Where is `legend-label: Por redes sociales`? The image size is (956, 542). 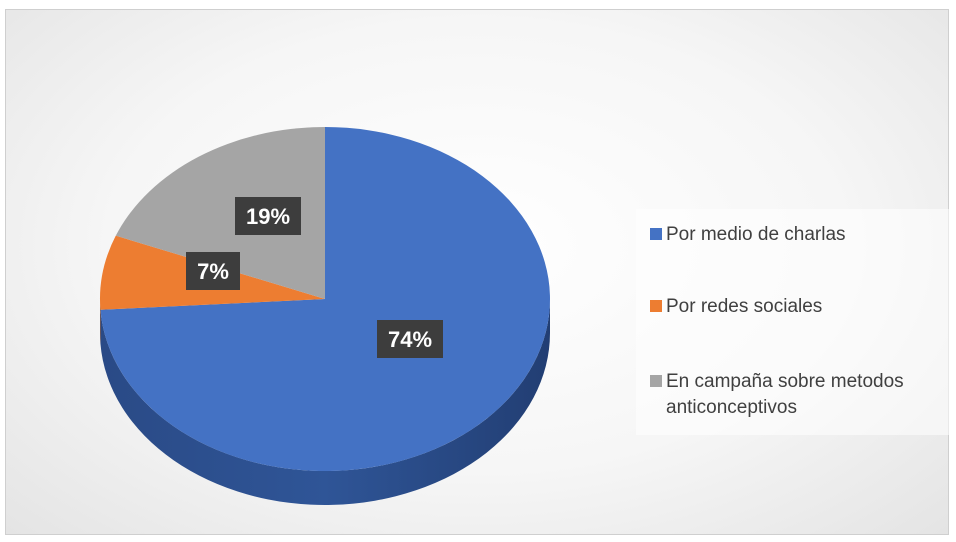
legend-label: Por redes sociales is located at coordinates (744, 306).